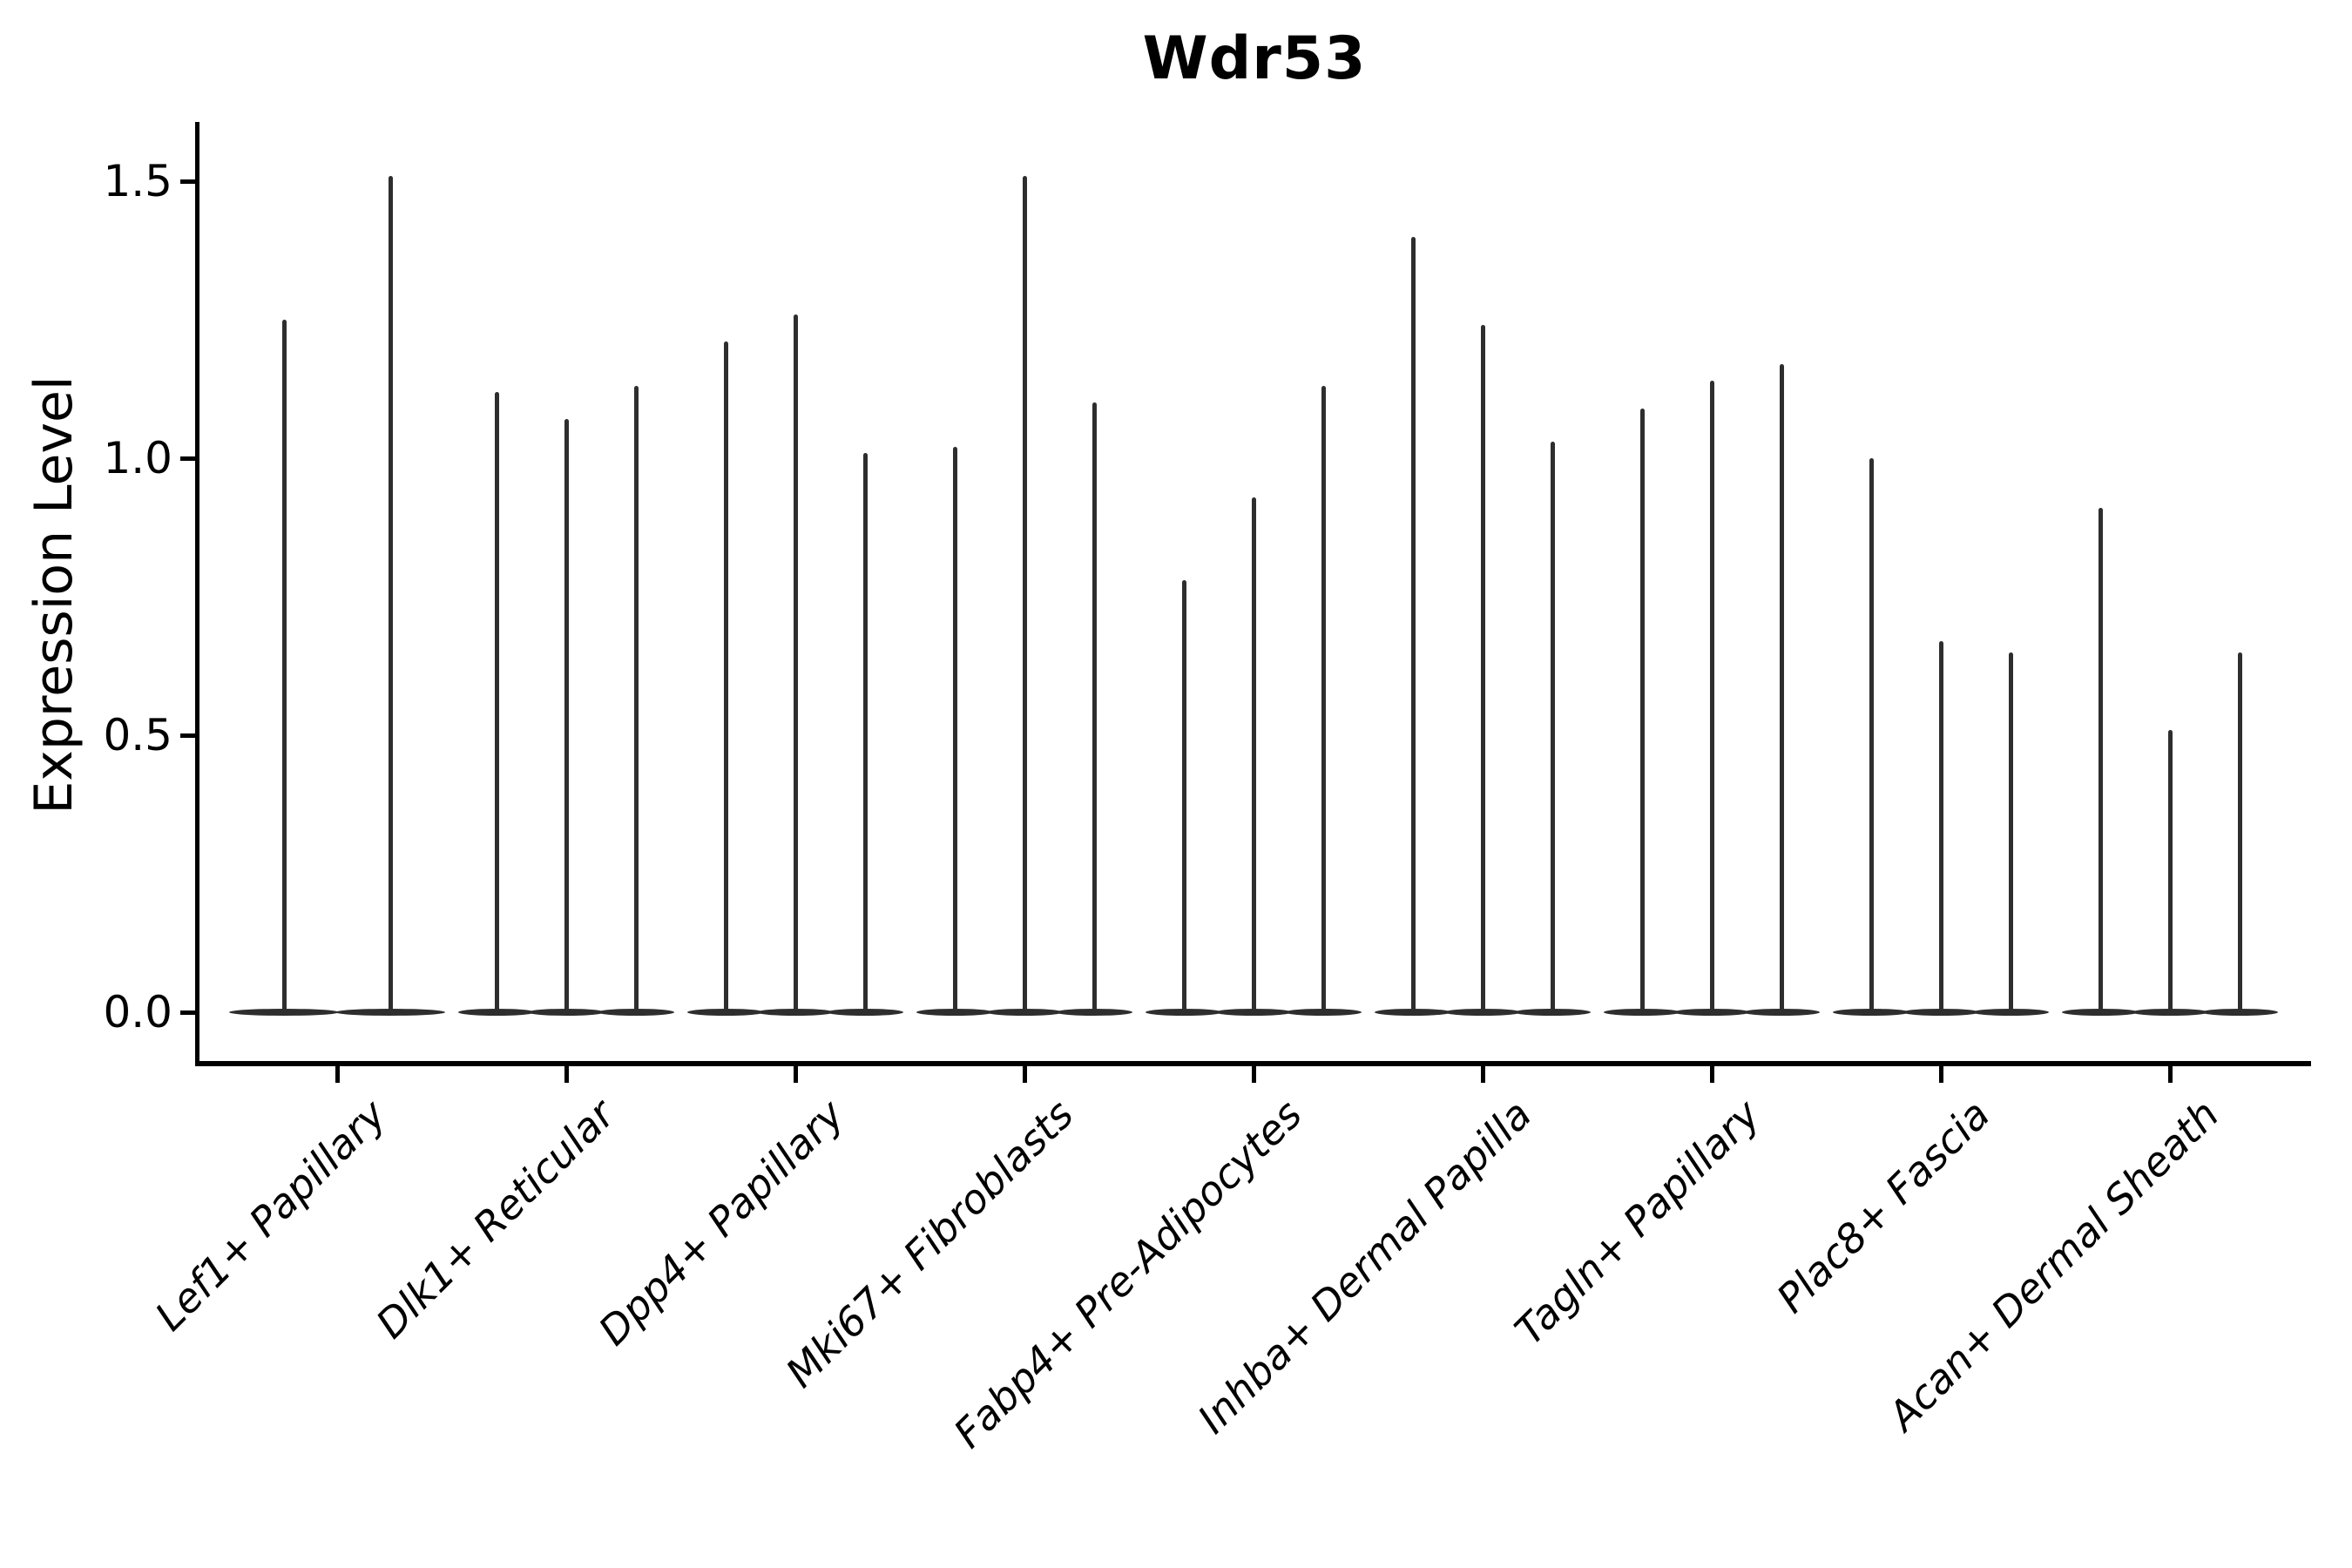 Image resolution: width=2352 pixels, height=1568 pixels. I want to click on y-tick-label: 0.5, so click(137, 735).